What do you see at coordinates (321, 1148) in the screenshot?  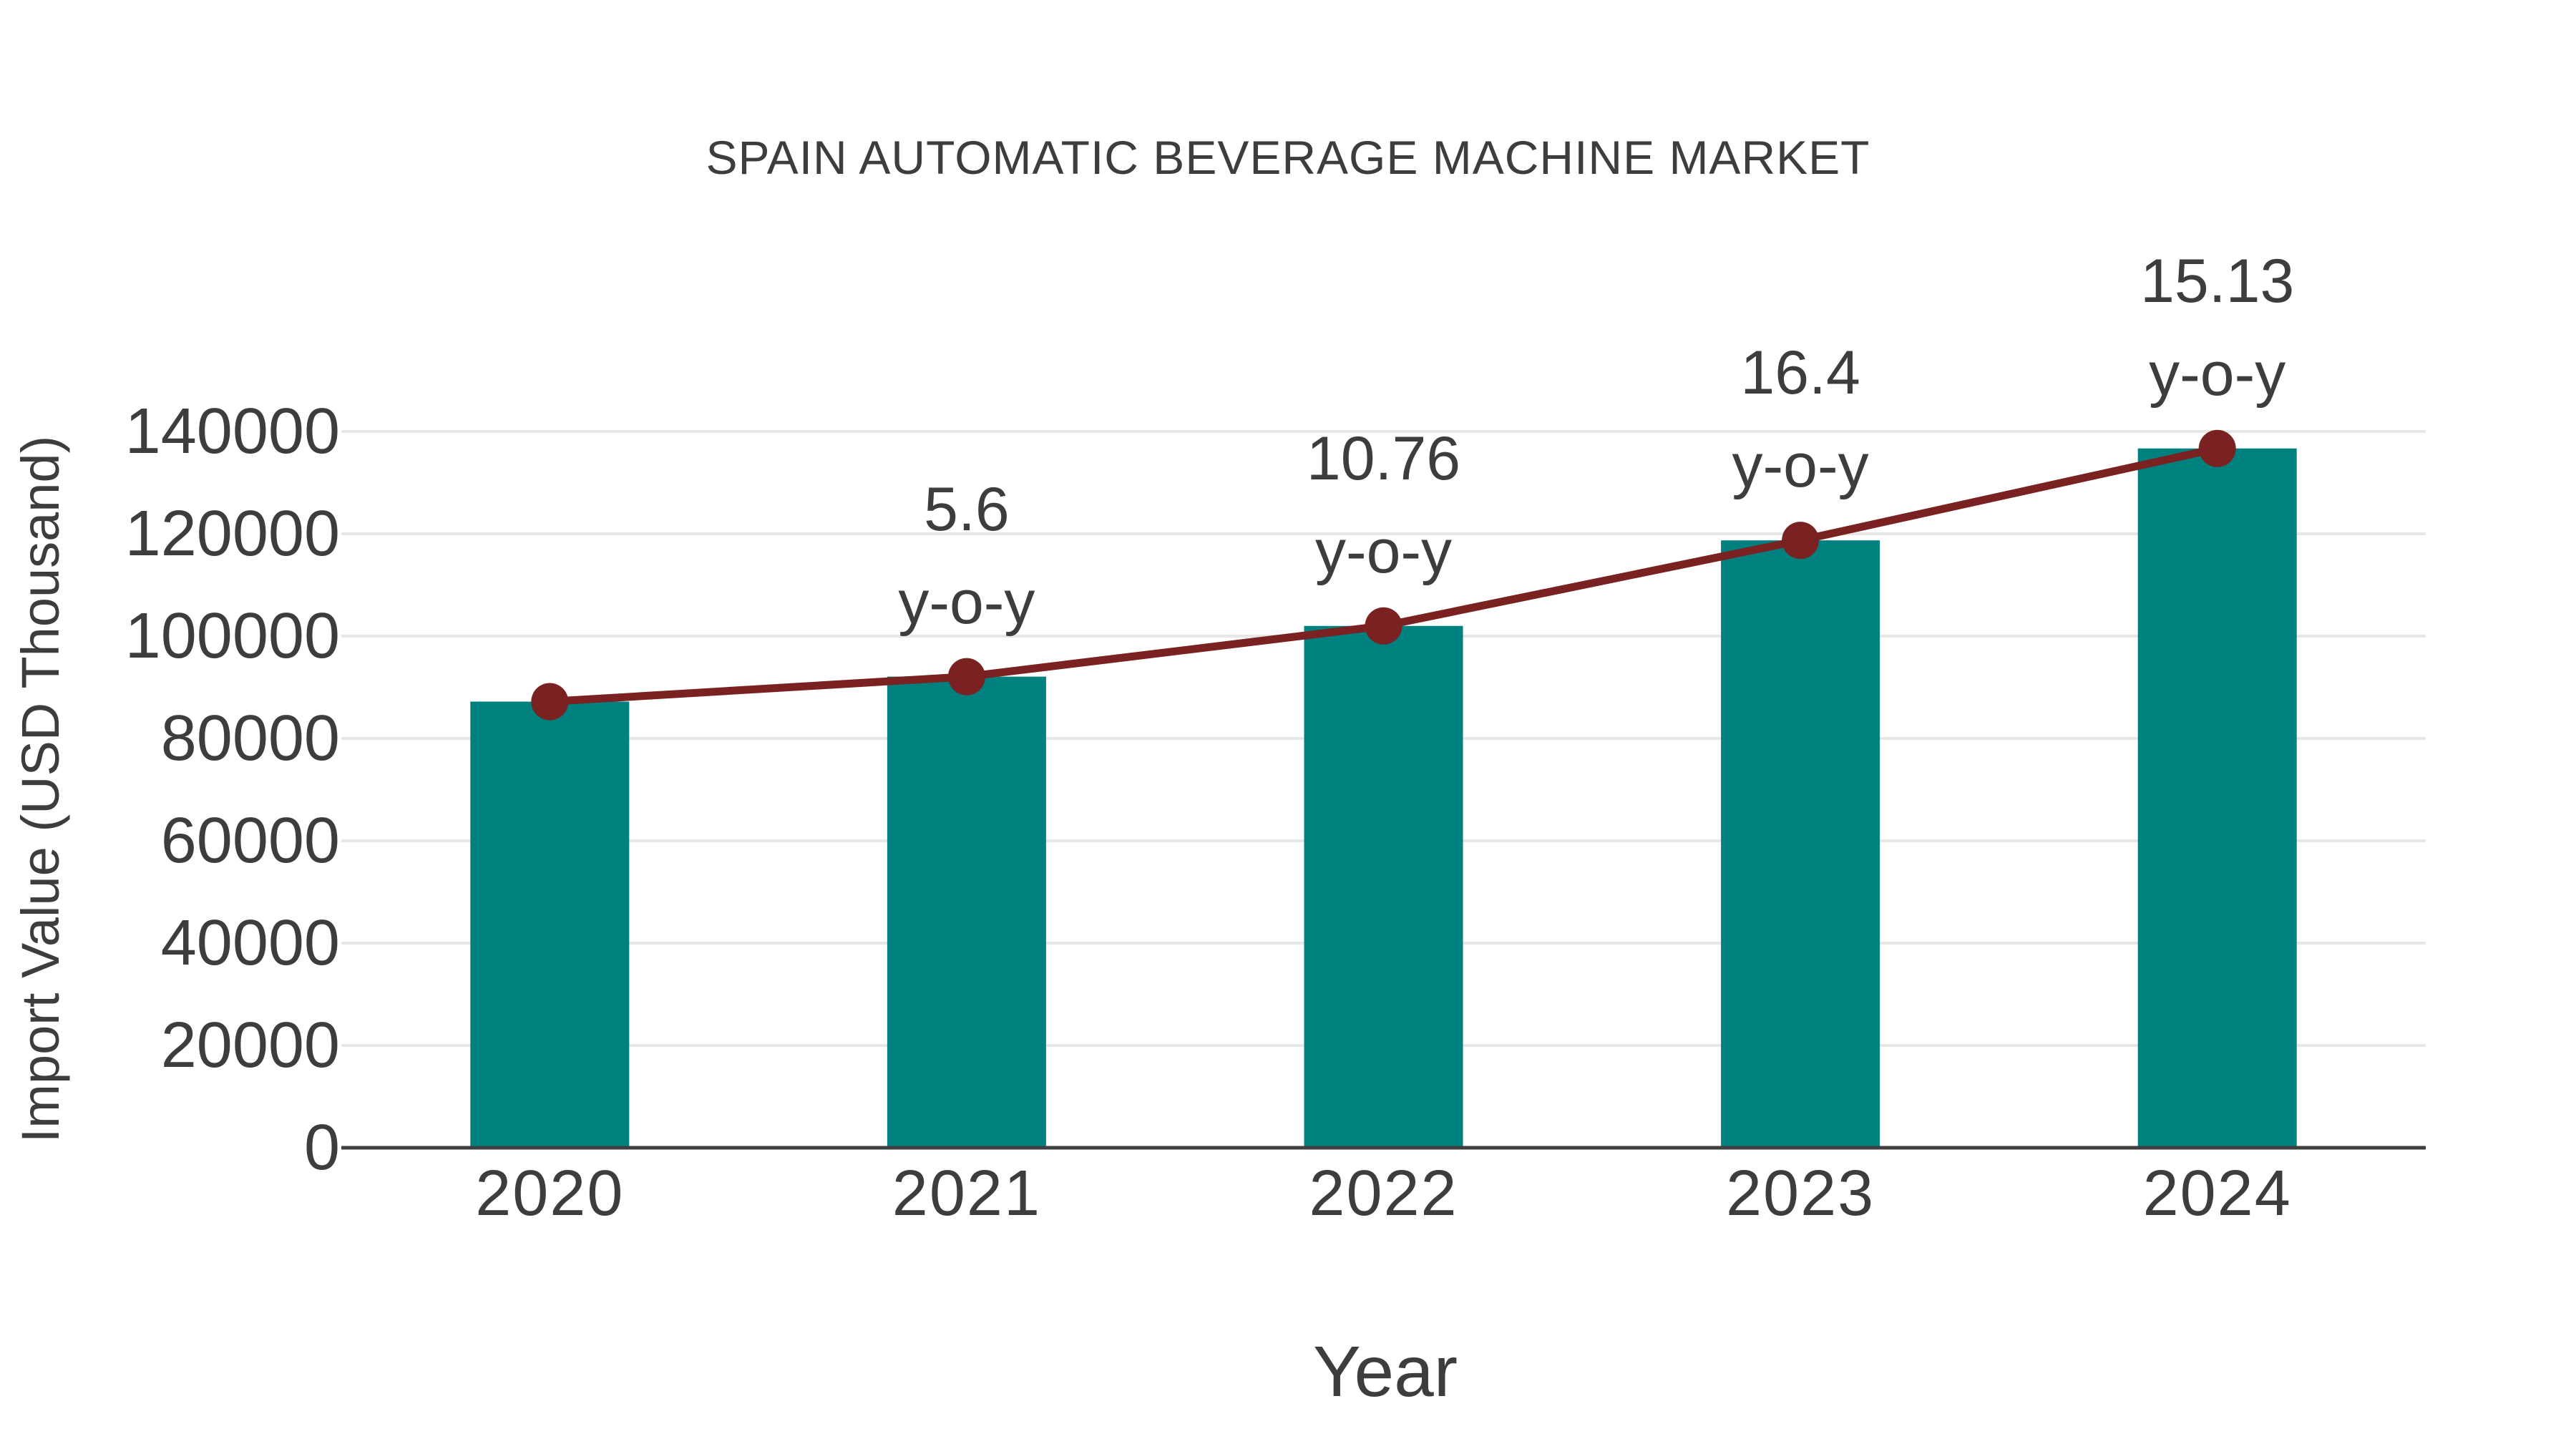 I see `y-tick-label-0: 0` at bounding box center [321, 1148].